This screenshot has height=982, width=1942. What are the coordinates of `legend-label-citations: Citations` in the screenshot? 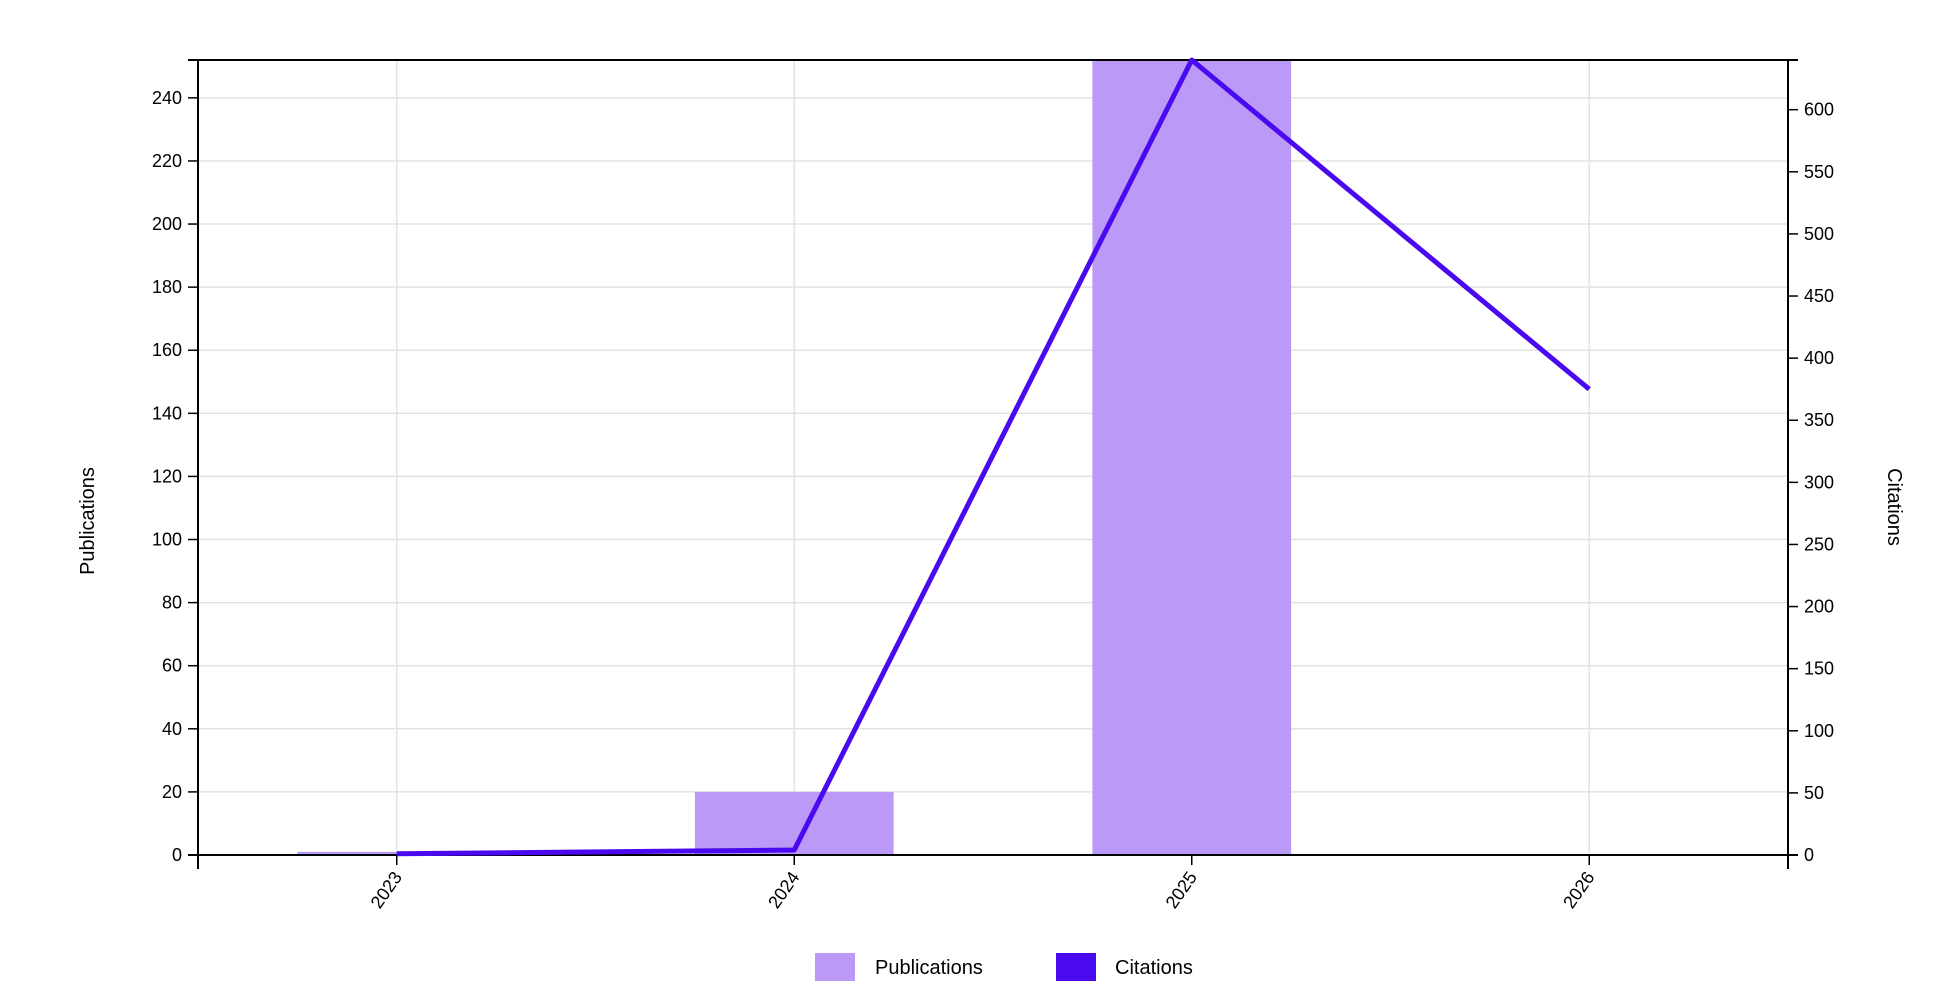 It's located at (1154, 968).